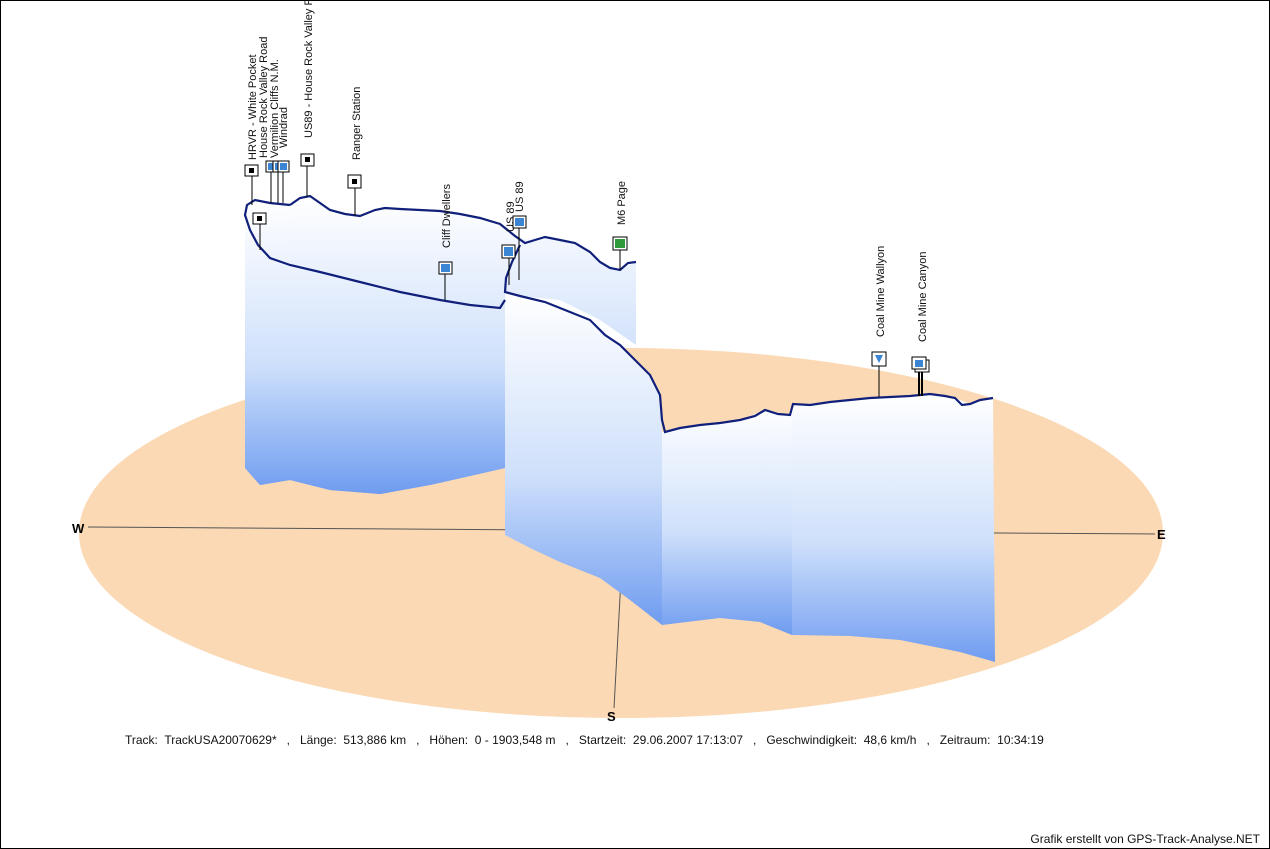 The height and width of the screenshot is (849, 1270). I want to click on waypoint-label: Ranger Station, so click(357, 123).